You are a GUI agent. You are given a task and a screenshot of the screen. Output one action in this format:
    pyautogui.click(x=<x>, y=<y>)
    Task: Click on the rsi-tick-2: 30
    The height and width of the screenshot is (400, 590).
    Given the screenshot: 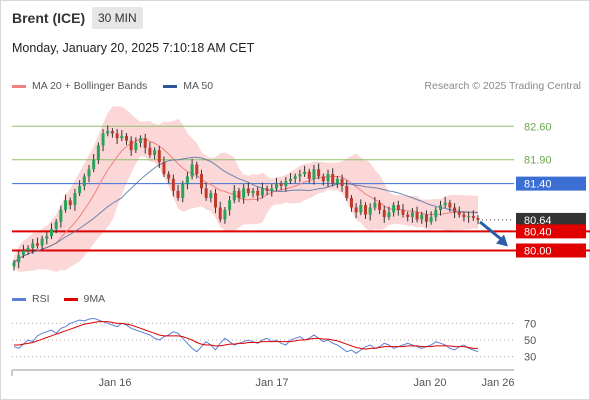 What is the action you would take?
    pyautogui.click(x=530, y=358)
    